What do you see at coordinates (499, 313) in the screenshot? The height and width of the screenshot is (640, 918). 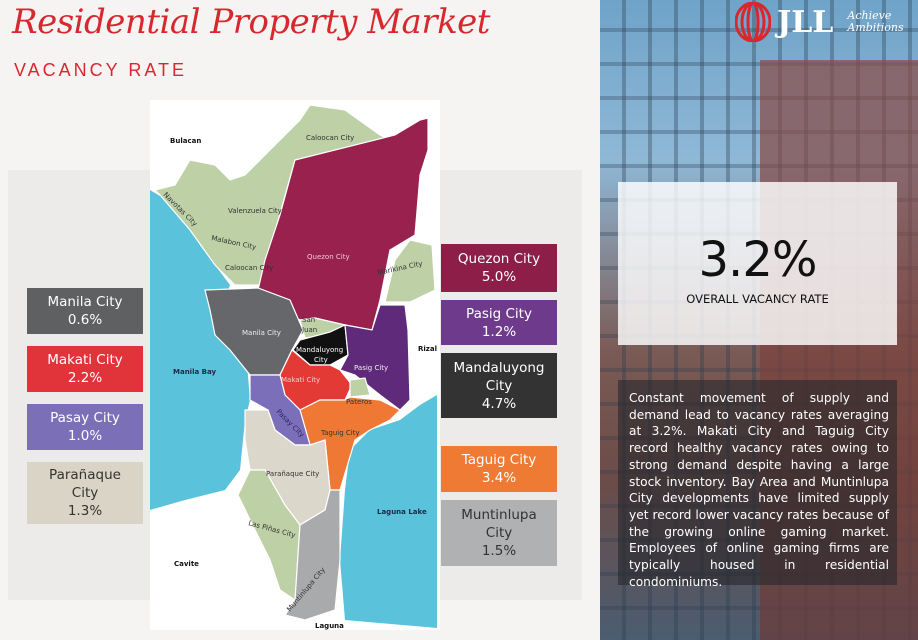 I see `city-name: Pasig City` at bounding box center [499, 313].